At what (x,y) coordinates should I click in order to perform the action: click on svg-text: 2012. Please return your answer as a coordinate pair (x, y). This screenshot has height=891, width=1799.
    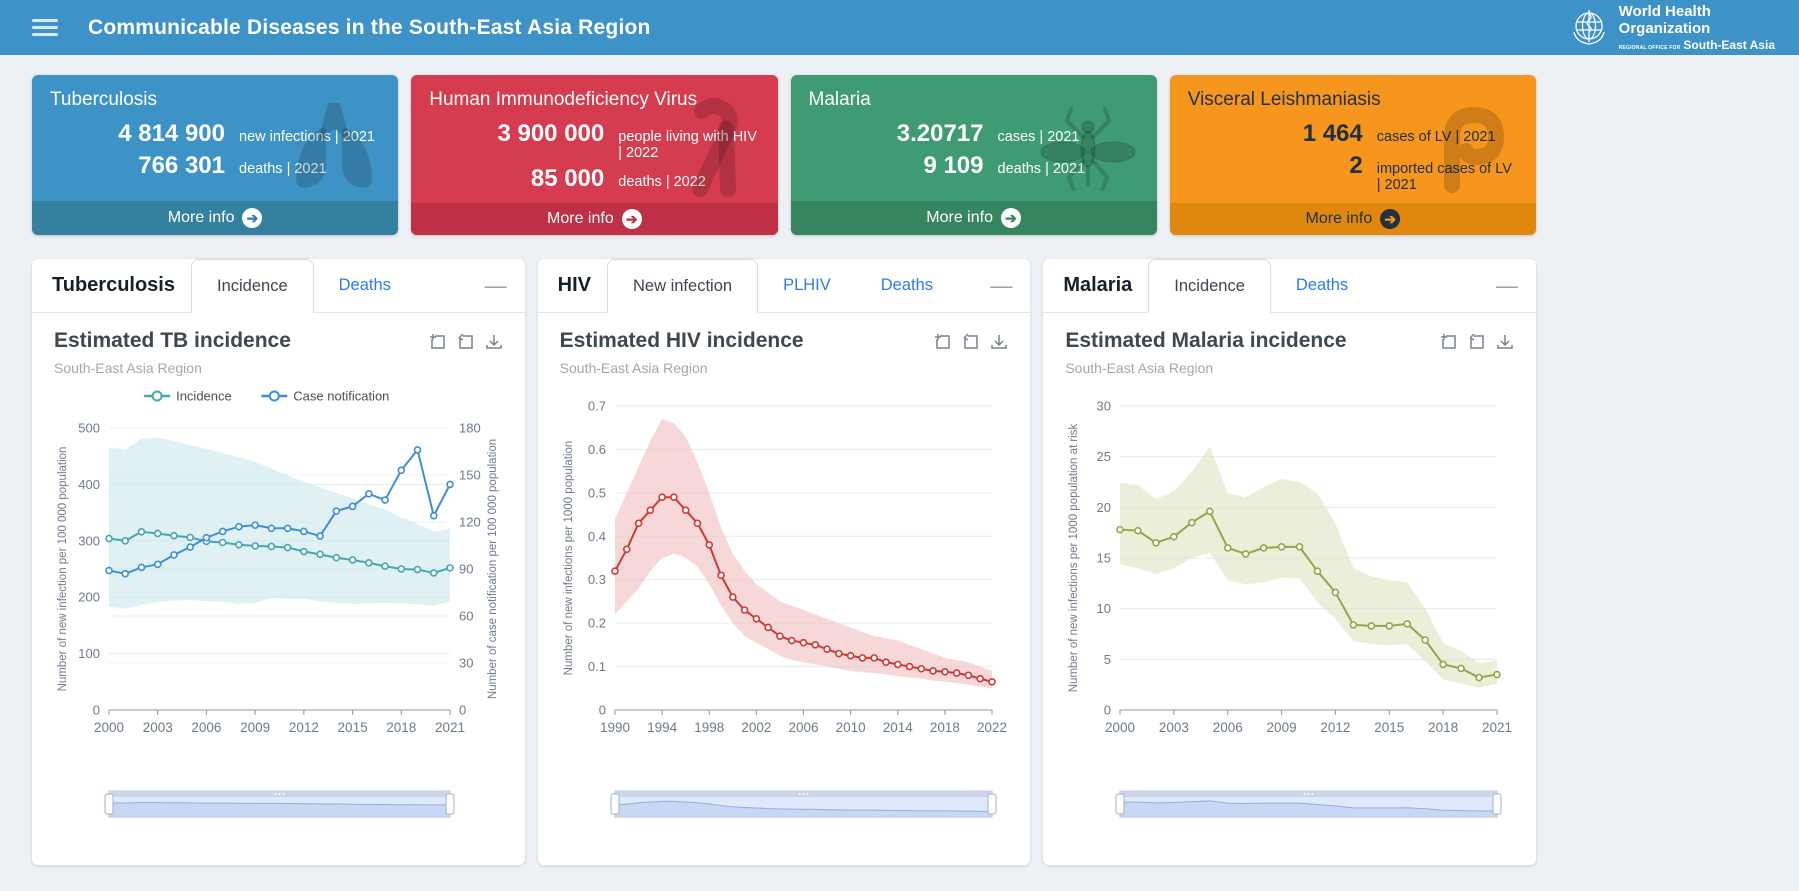
    Looking at the image, I should click on (304, 727).